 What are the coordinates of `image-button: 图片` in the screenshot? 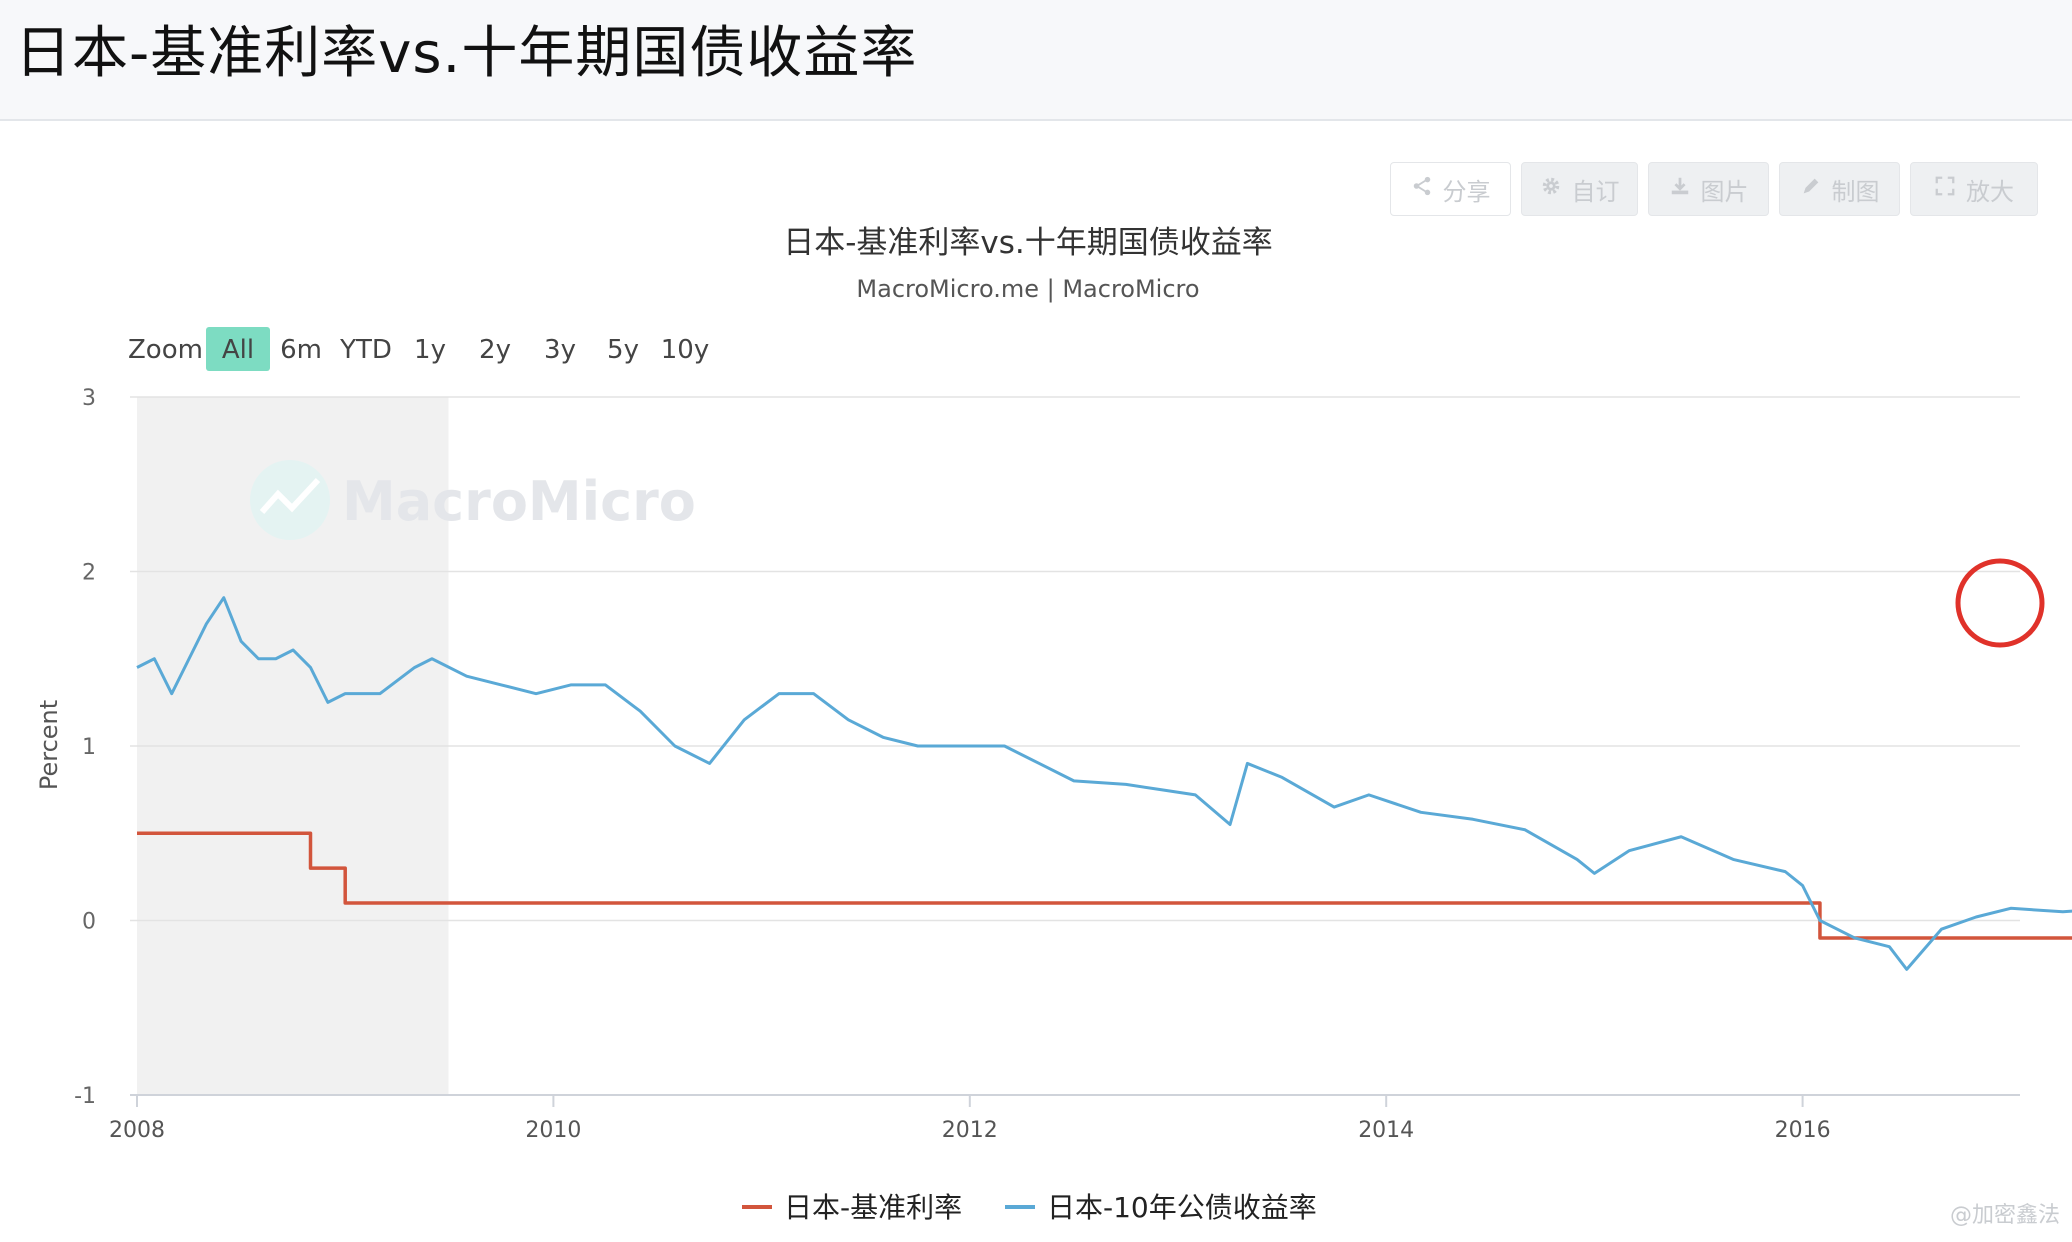 It's located at (1708, 189).